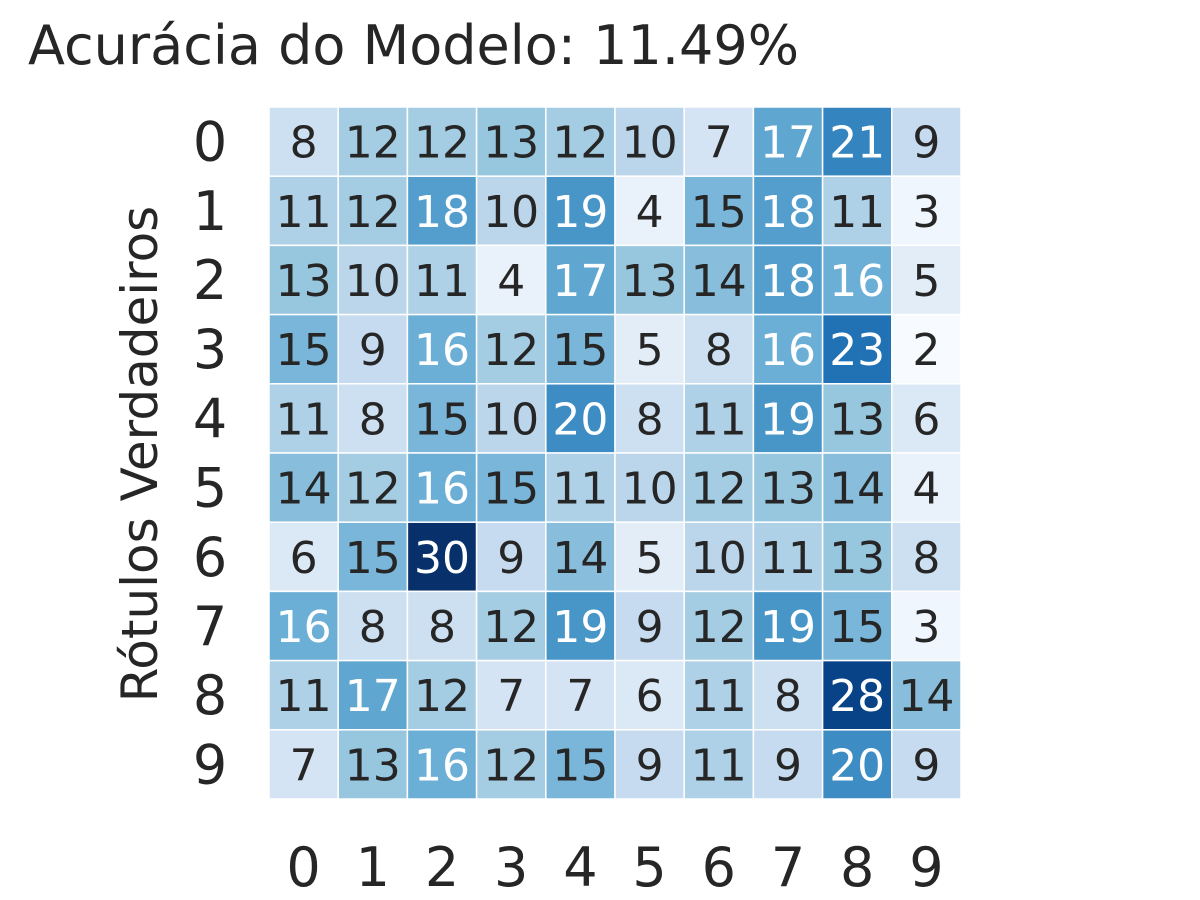  What do you see at coordinates (580, 696) in the screenshot?
I see `cell-value-label: 7` at bounding box center [580, 696].